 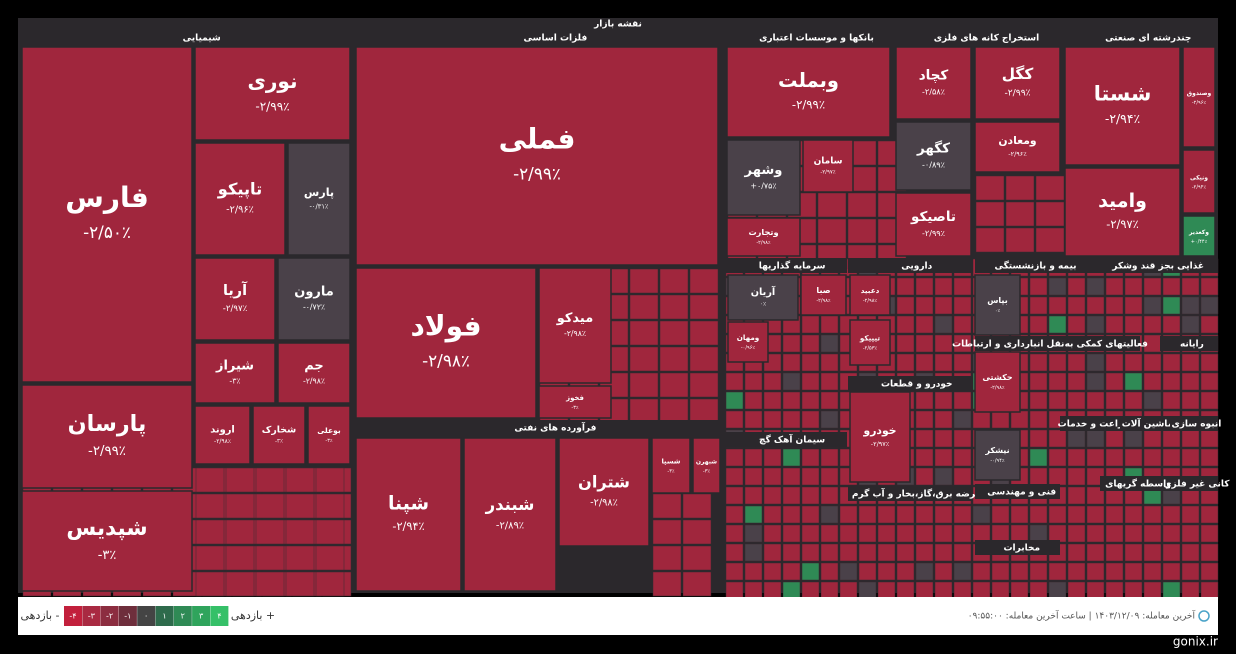 What do you see at coordinates (1021, 549) in the screenshot?
I see `sector-header: مخابرات` at bounding box center [1021, 549].